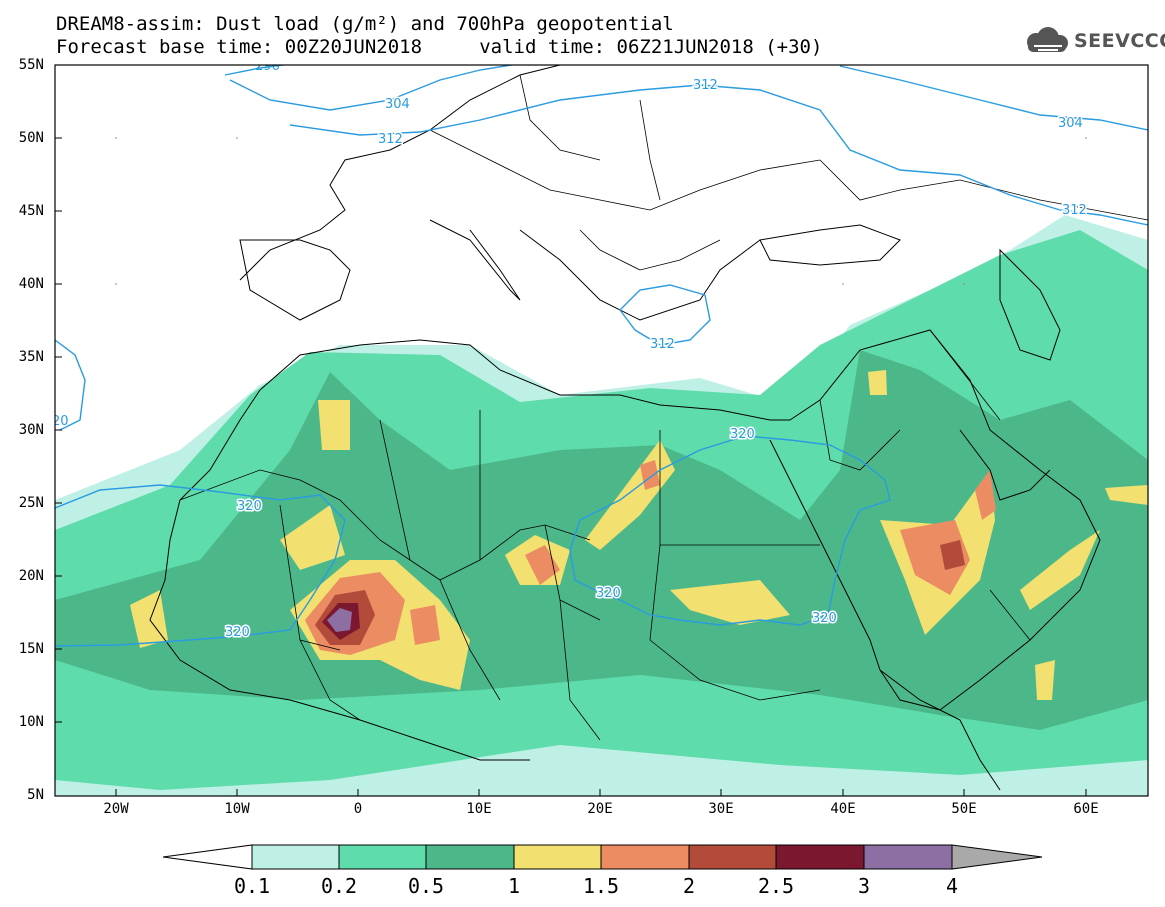  Describe the element at coordinates (864, 886) in the screenshot. I see `colorbar-label: 3` at that location.